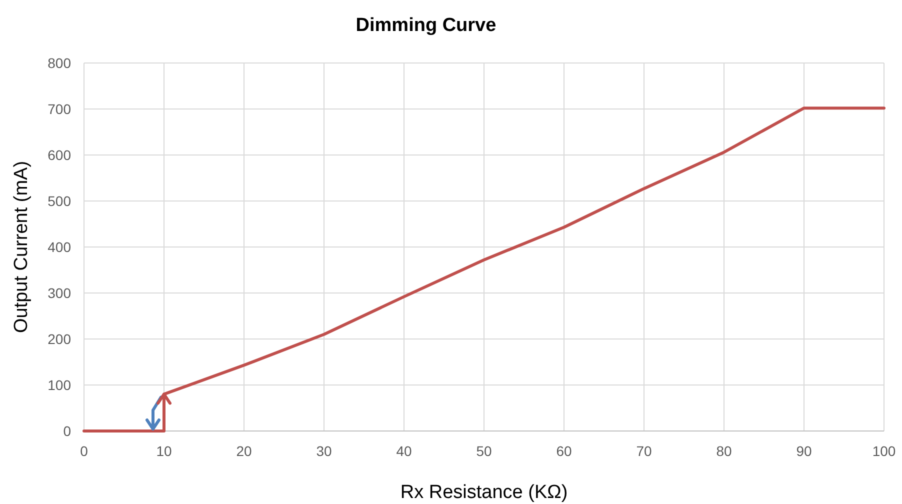  What do you see at coordinates (60, 293) in the screenshot?
I see `y-tick-label: 300` at bounding box center [60, 293].